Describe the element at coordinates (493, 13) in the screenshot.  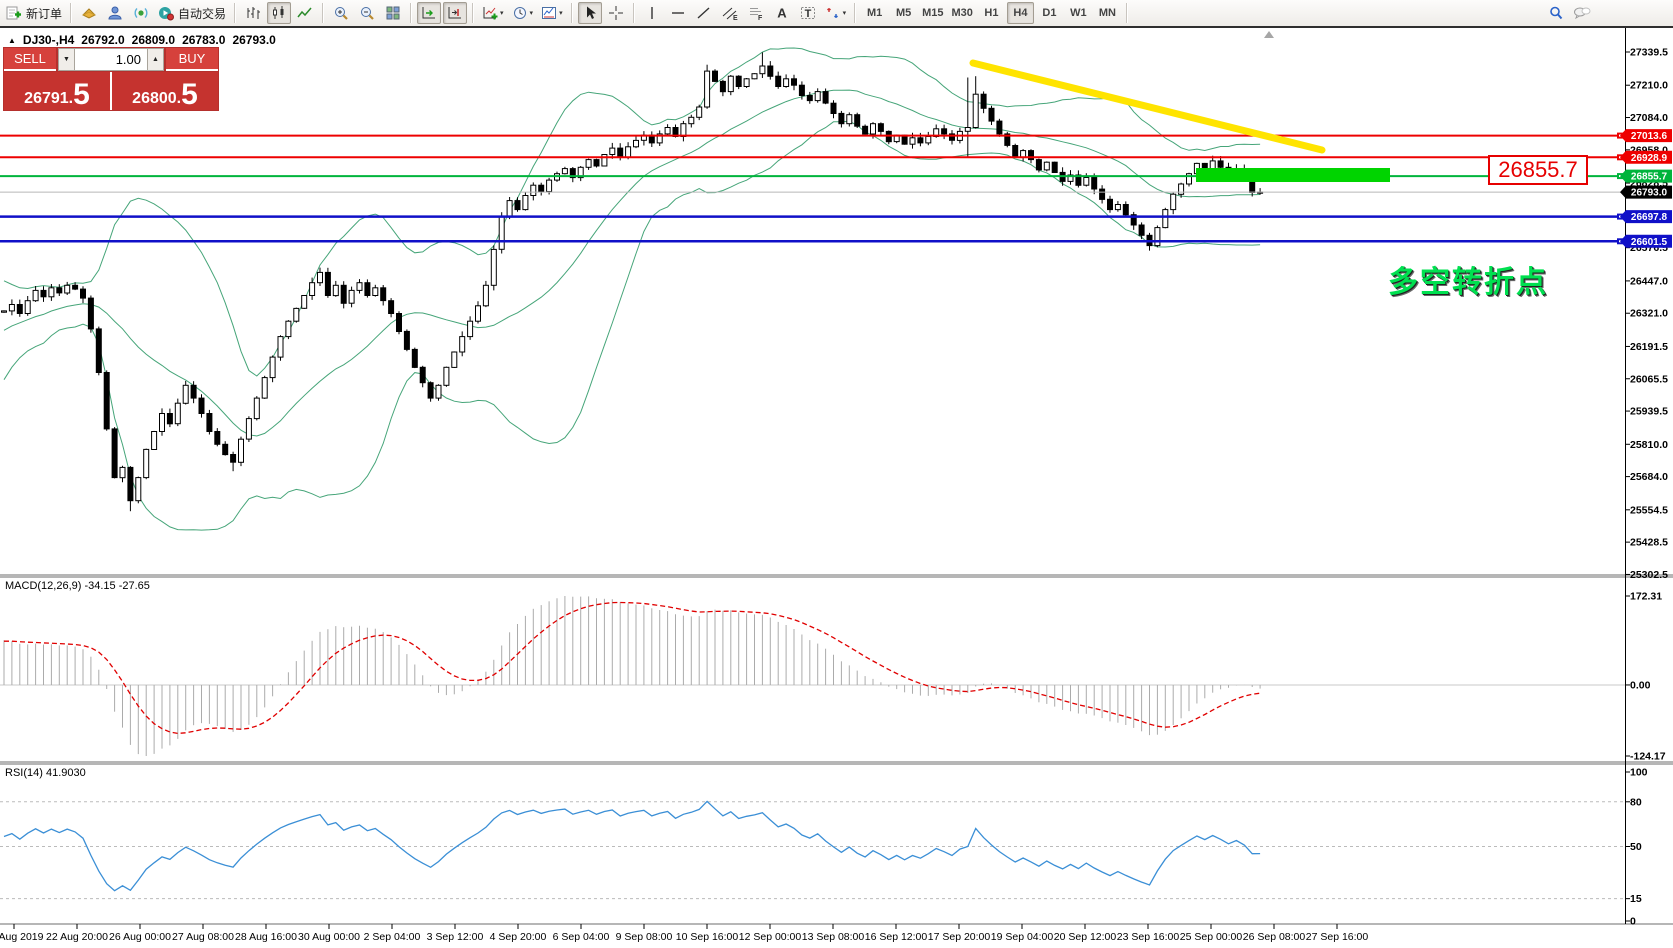
I see `add-indicator-button: ▾` at that location.